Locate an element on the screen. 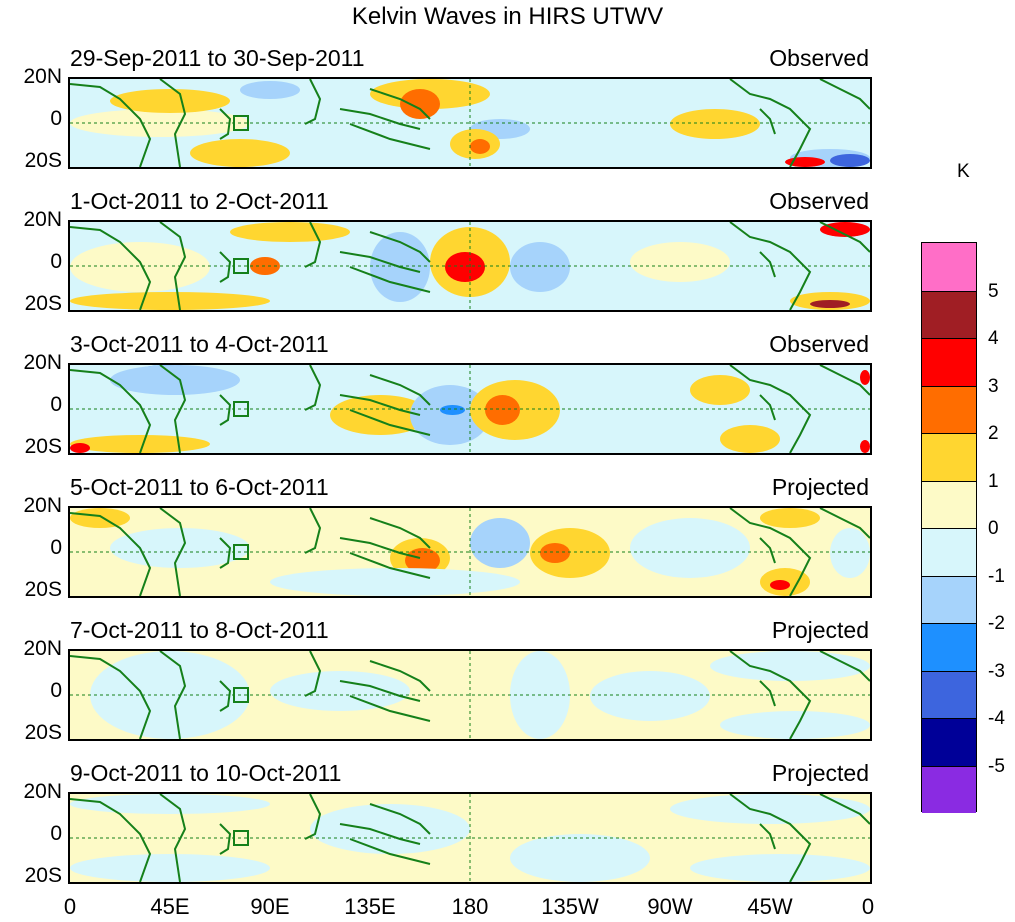 The height and width of the screenshot is (922, 1015). lon-label: 90W is located at coordinates (670, 906).